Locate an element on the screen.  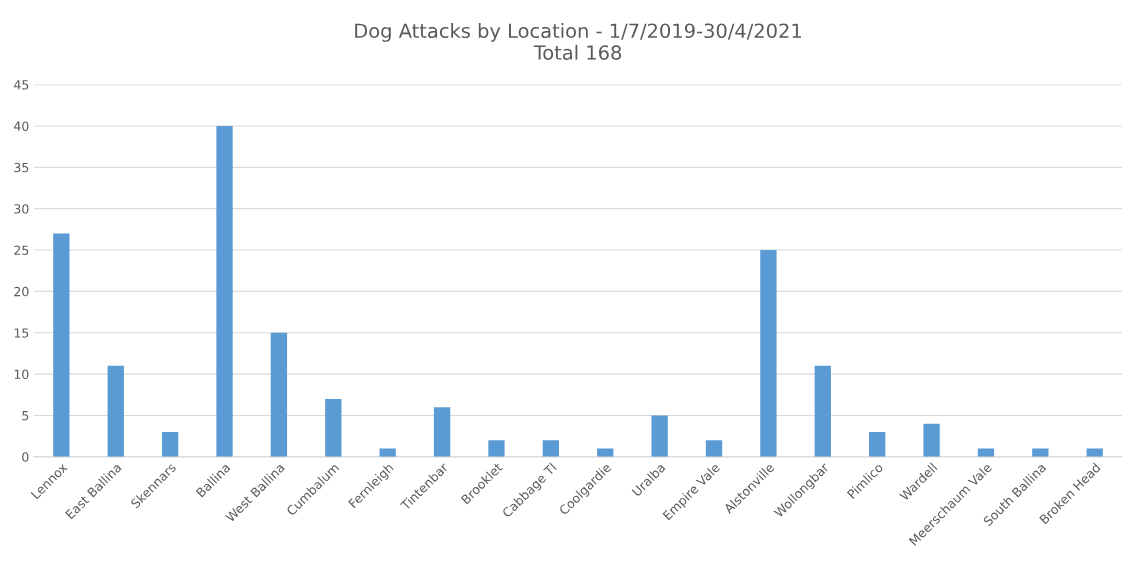
y-tick-label: 40 is located at coordinates (21, 126).